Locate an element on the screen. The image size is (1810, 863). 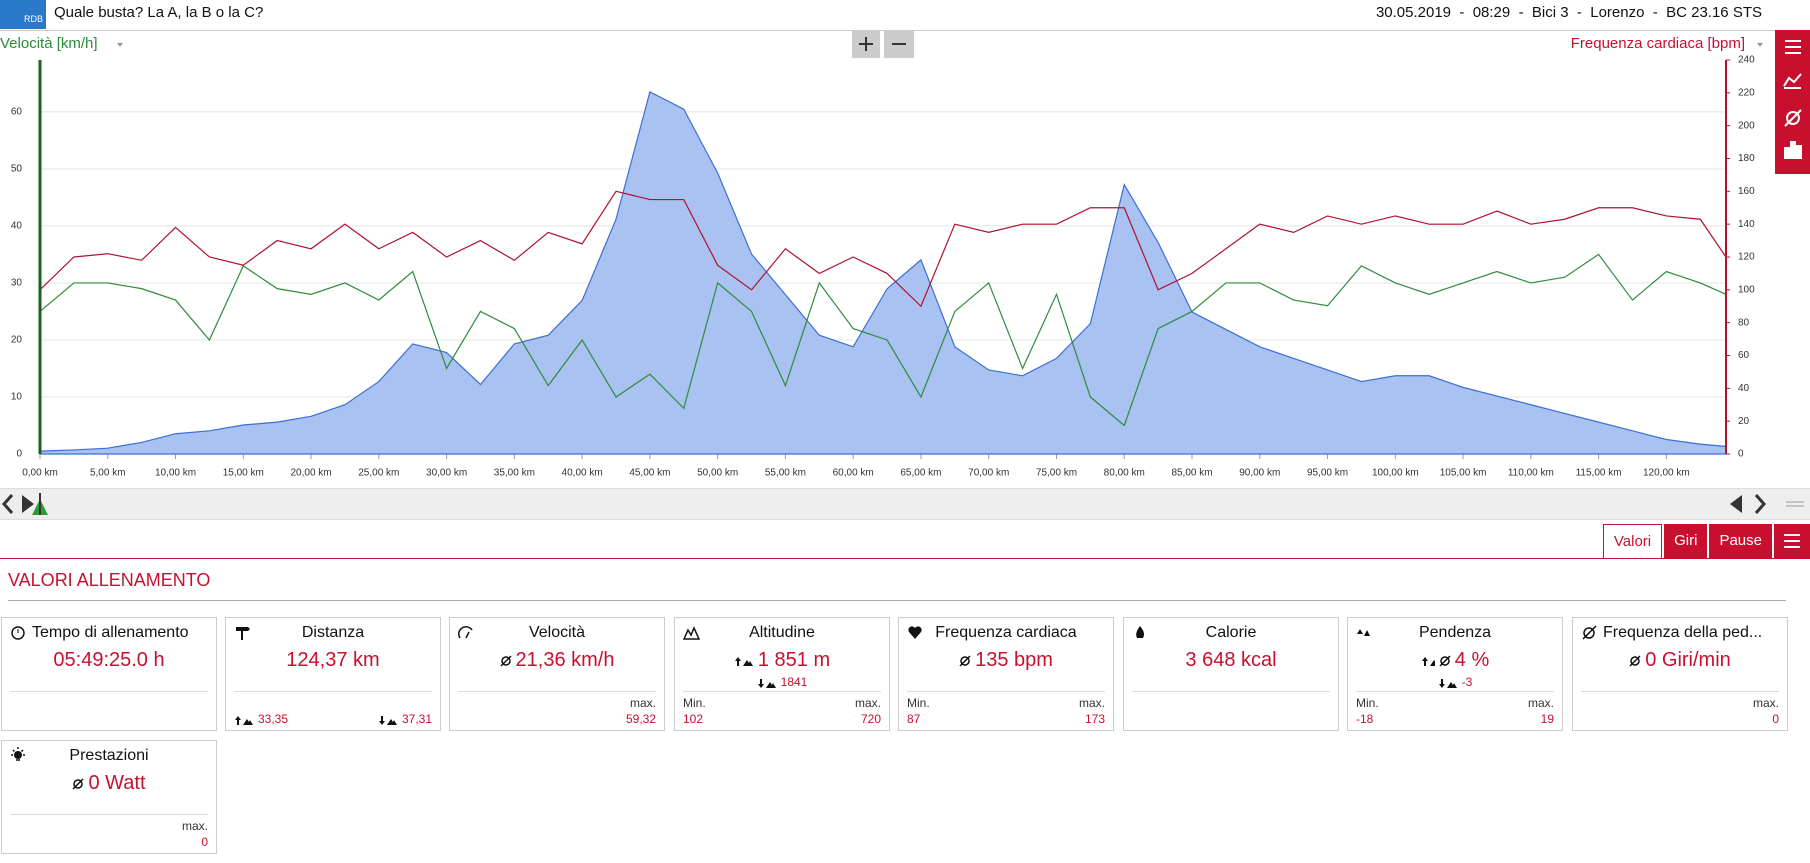
card-value-text: 0 Giri/min is located at coordinates (1688, 660).